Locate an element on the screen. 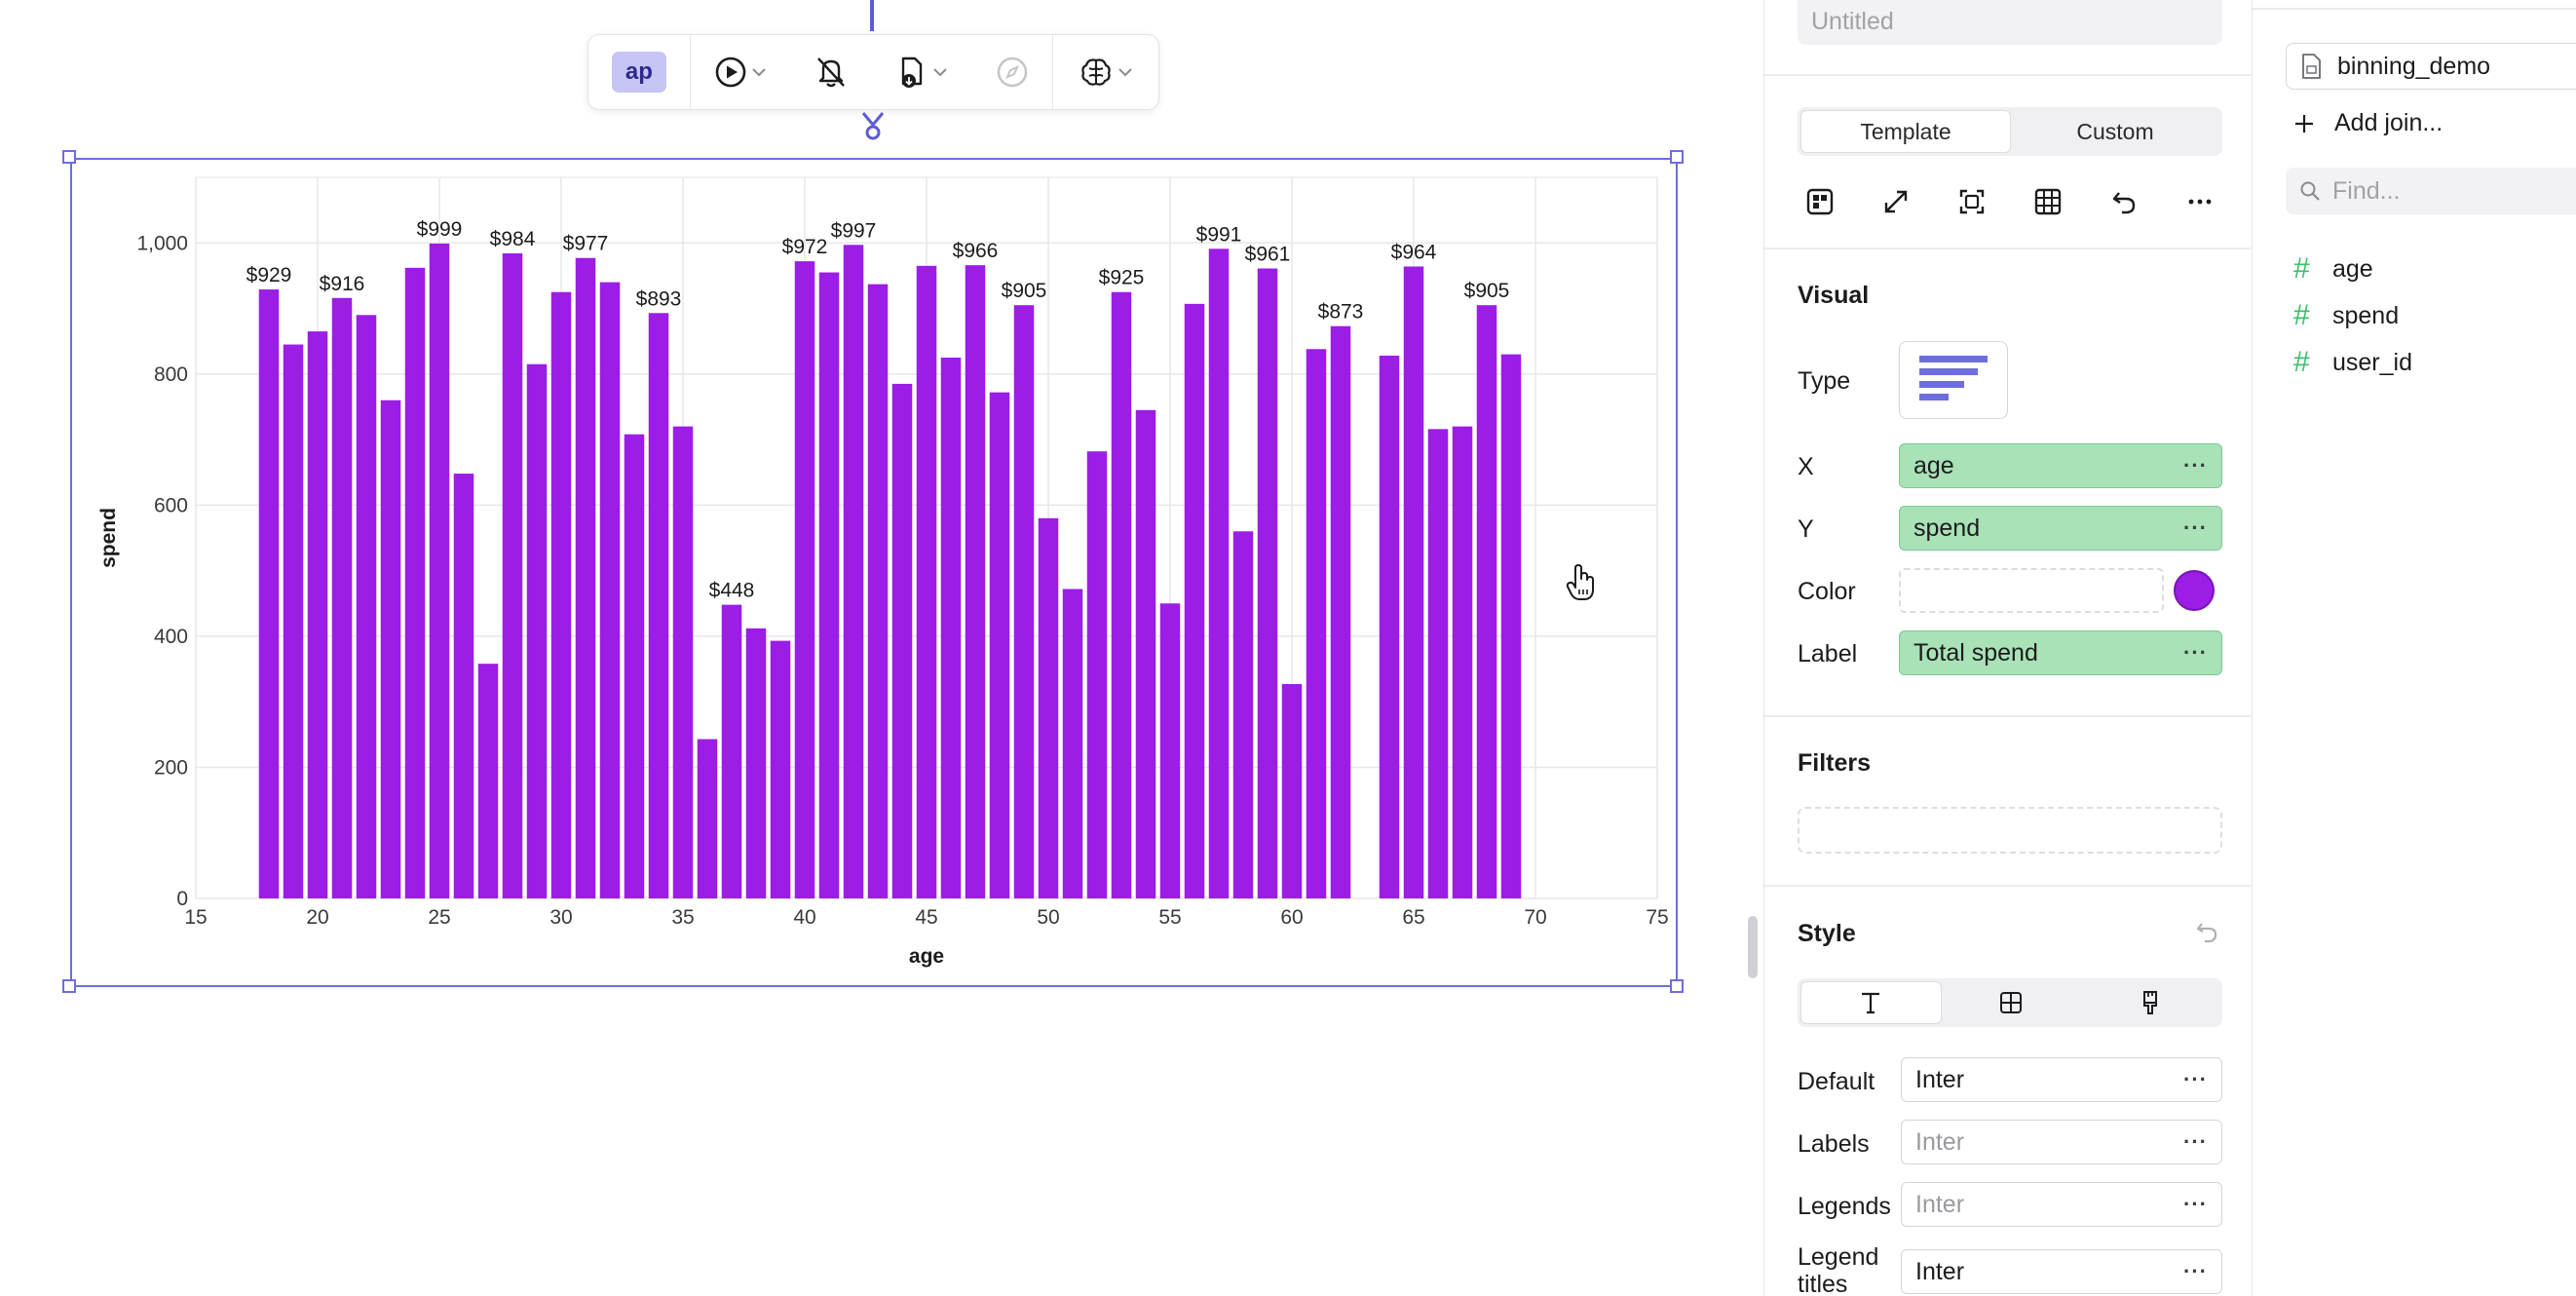 The height and width of the screenshot is (1296, 2576). filter-dropzone is located at coordinates (2010, 830).